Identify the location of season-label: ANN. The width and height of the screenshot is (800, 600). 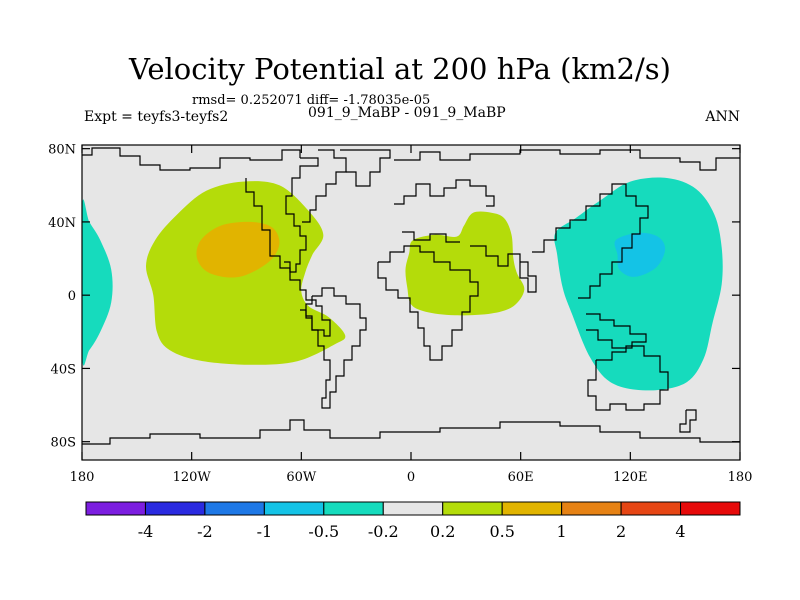
(722, 117).